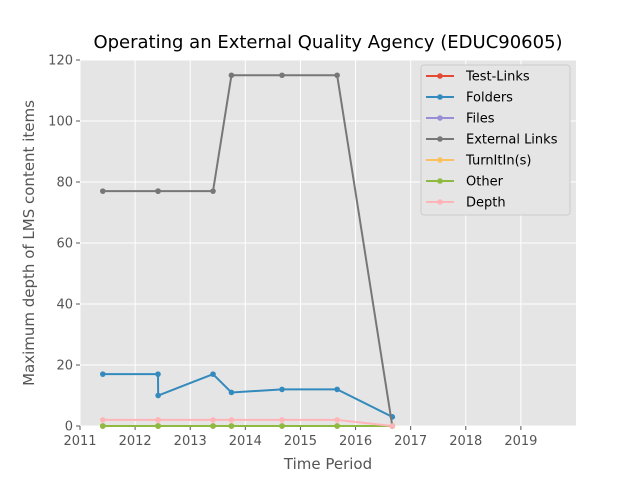  Describe the element at coordinates (64, 183) in the screenshot. I see `y-tick-label: 80` at that location.